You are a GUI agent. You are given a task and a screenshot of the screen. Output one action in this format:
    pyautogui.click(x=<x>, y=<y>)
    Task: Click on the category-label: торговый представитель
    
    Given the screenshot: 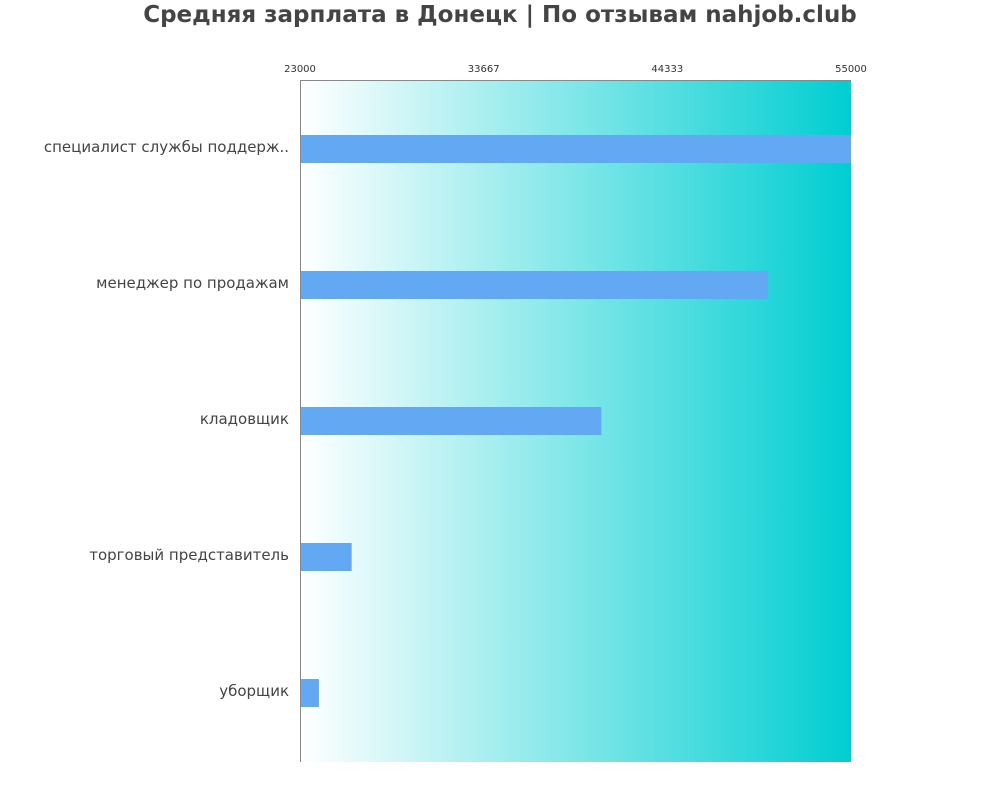 What is the action you would take?
    pyautogui.click(x=189, y=555)
    